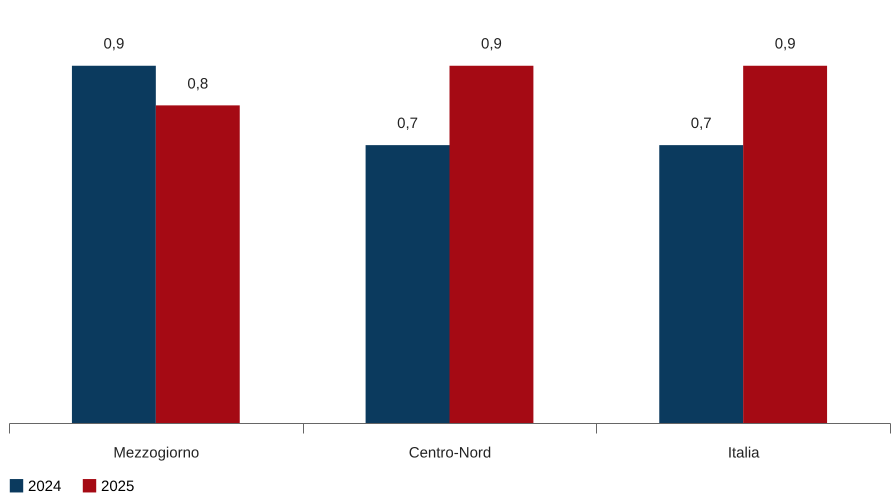 The height and width of the screenshot is (499, 891). Describe the element at coordinates (450, 453) in the screenshot. I see `x-tick-label: Centro-Nord` at that location.